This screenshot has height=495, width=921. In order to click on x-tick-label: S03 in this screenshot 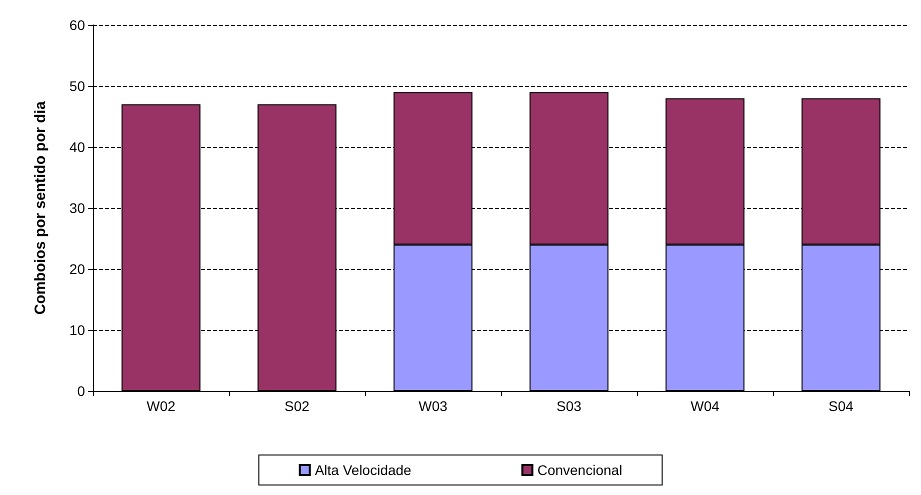, I will do `click(569, 406)`.